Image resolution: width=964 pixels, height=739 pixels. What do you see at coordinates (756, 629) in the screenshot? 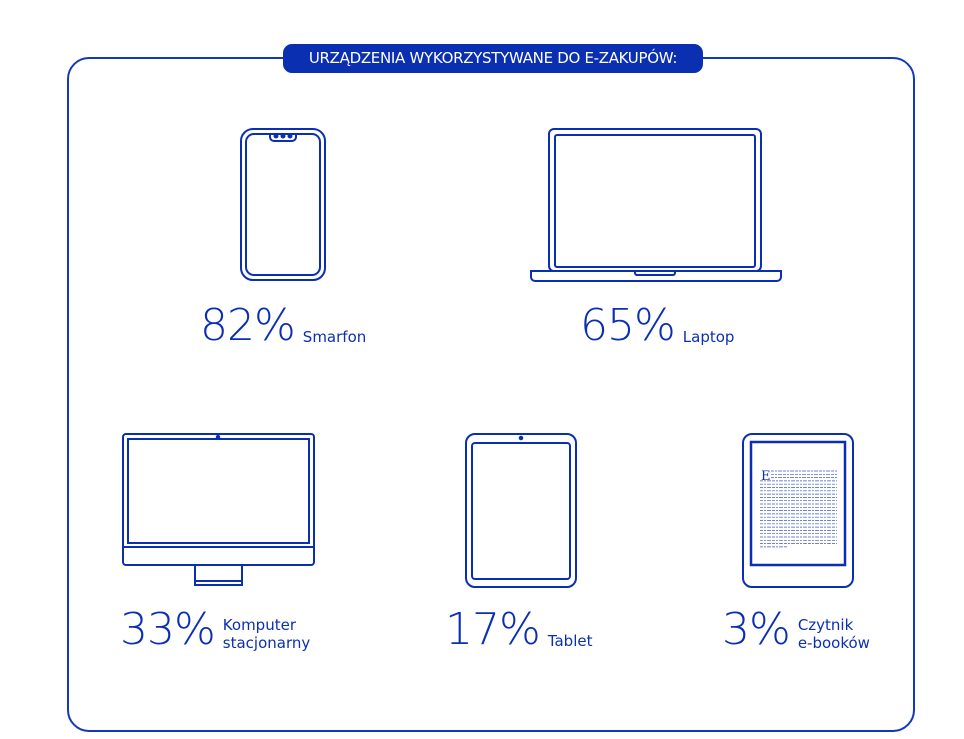
I see `percent-value: 3%` at bounding box center [756, 629].